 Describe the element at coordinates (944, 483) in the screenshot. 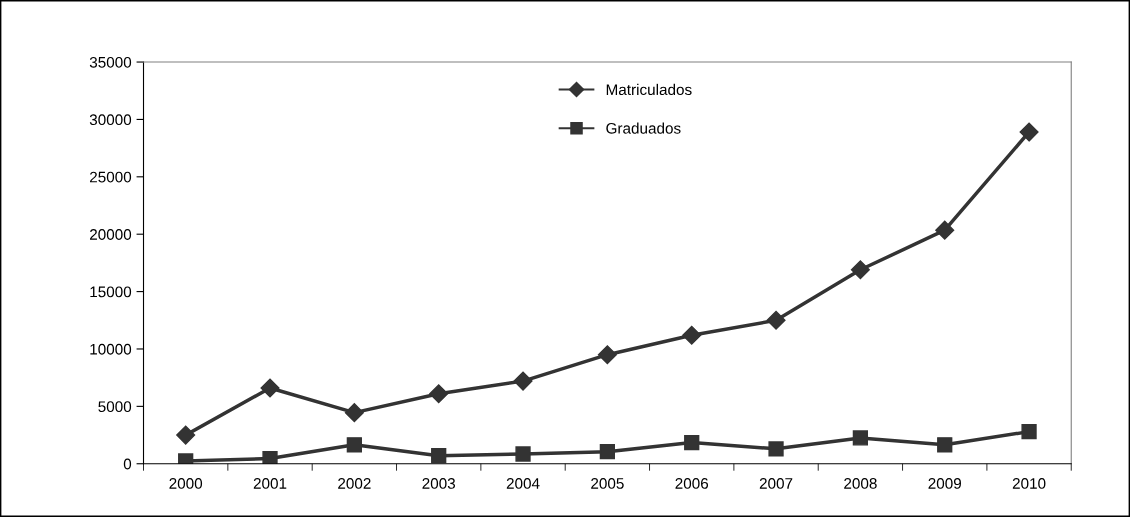

I see `x-tick-label: 2009` at that location.